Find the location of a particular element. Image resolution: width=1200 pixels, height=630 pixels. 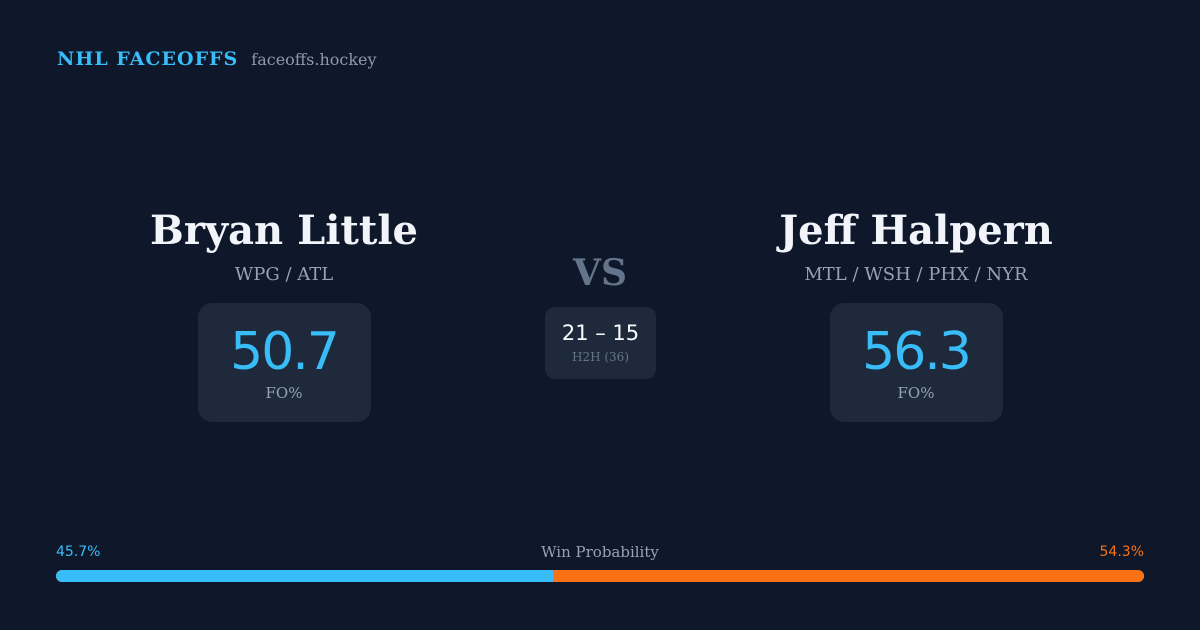

player-left-name: Bryan Little is located at coordinates (284, 230).